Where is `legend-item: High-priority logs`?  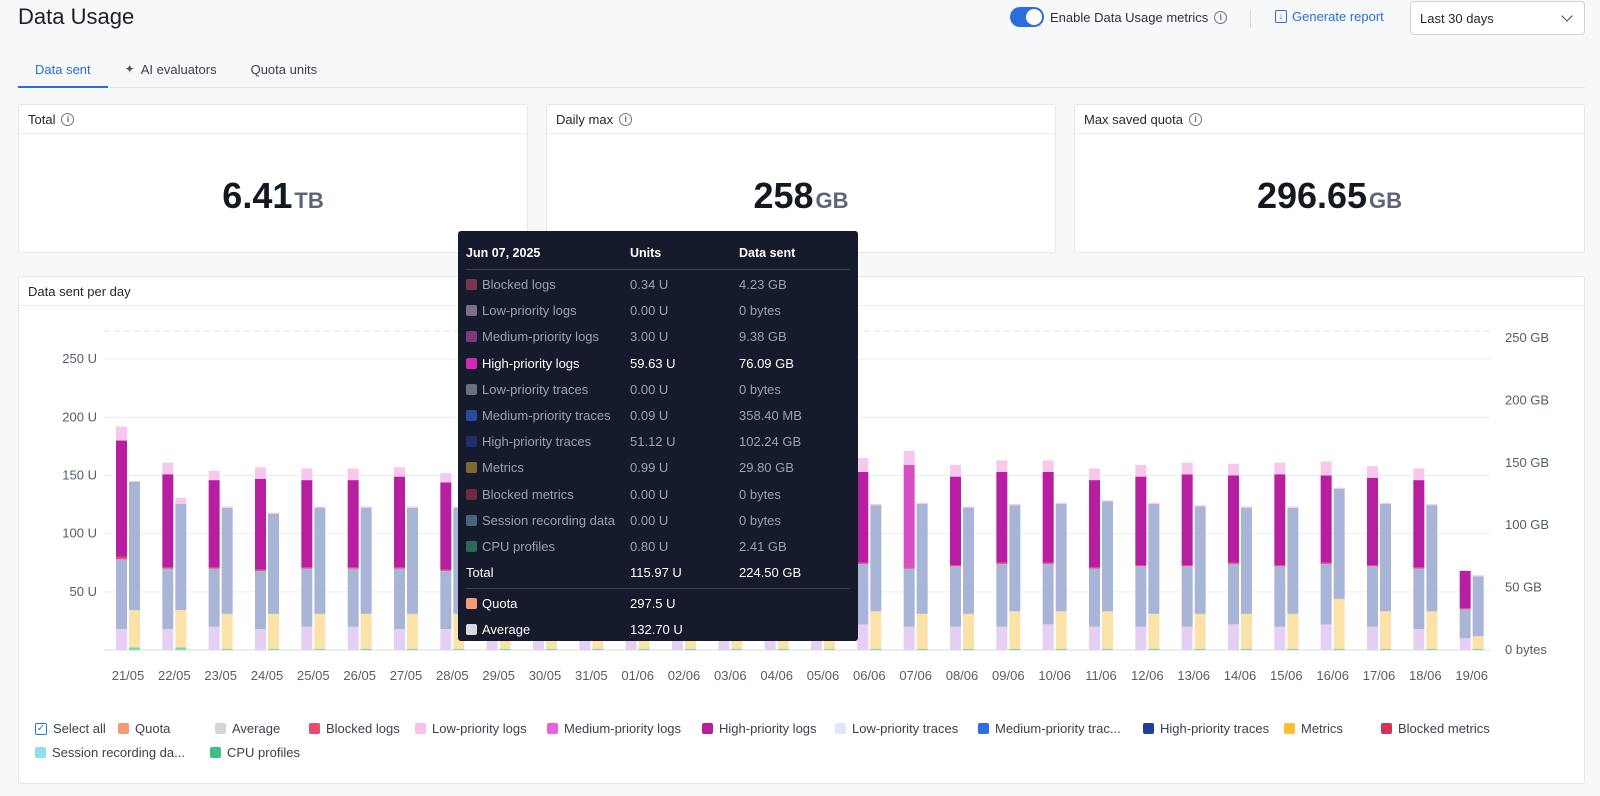
legend-item: High-priority logs is located at coordinates (759, 728).